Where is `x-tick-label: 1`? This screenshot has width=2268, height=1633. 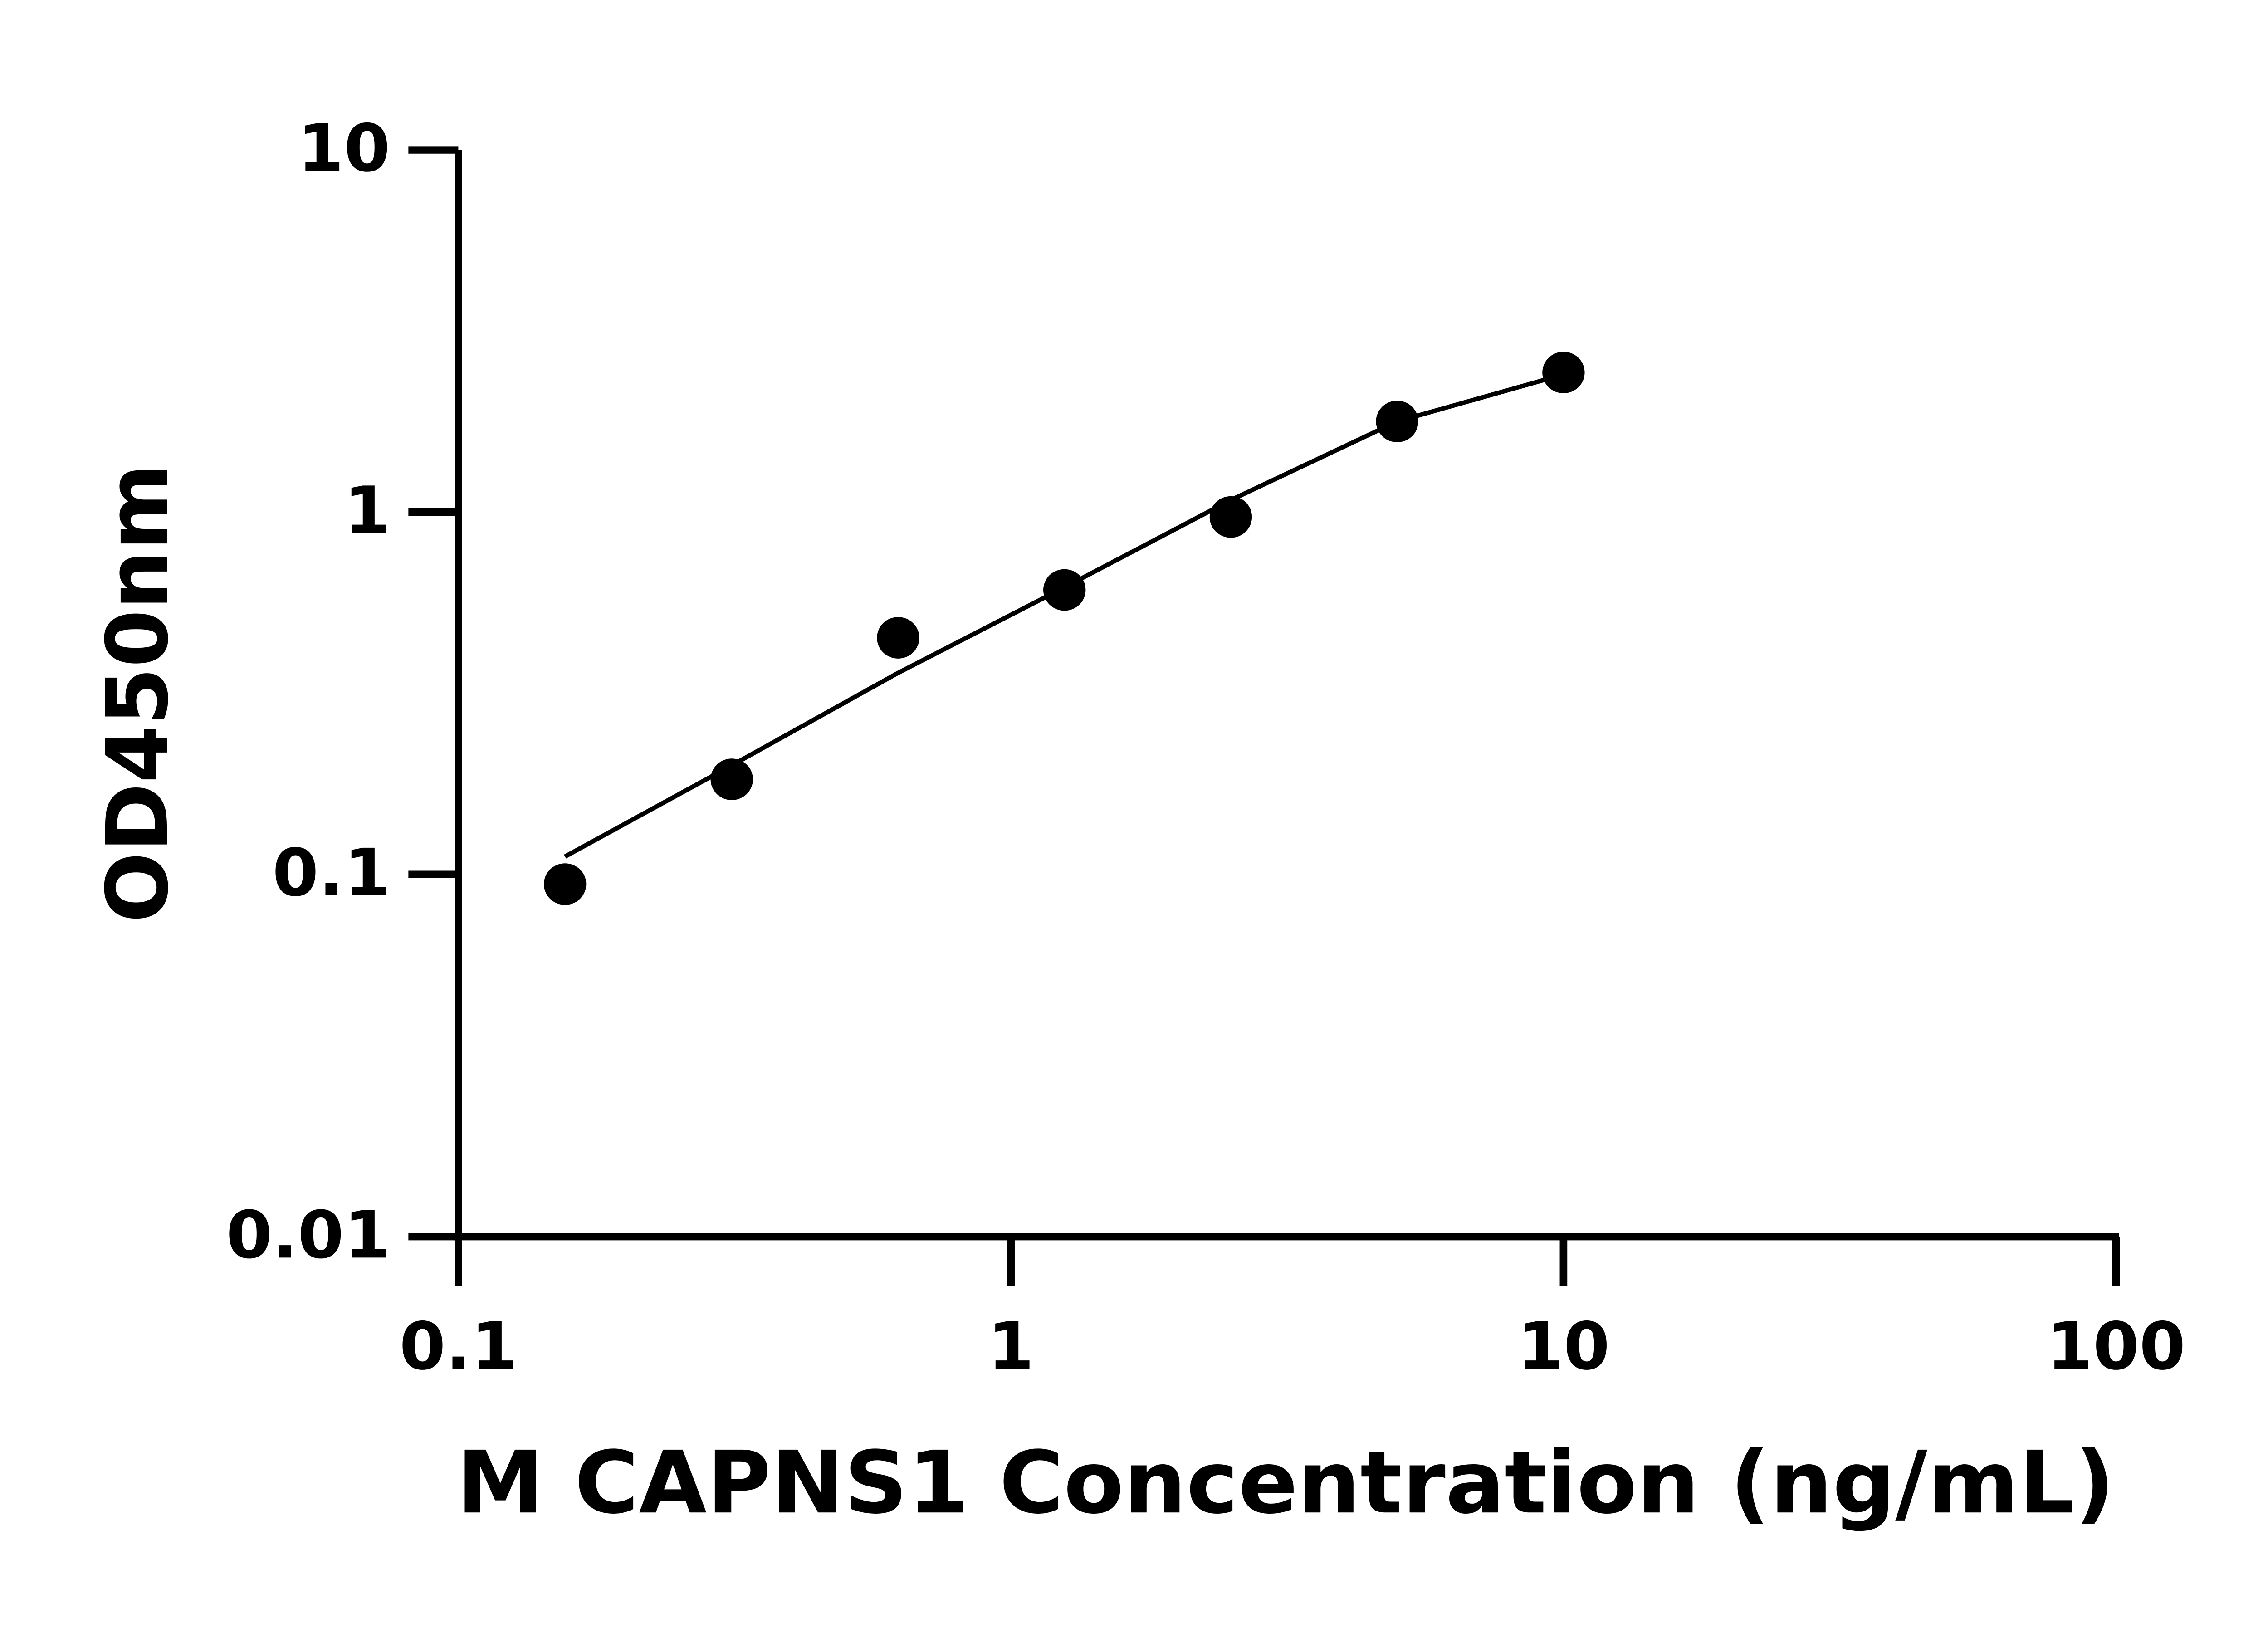
x-tick-label: 1 is located at coordinates (1011, 1346).